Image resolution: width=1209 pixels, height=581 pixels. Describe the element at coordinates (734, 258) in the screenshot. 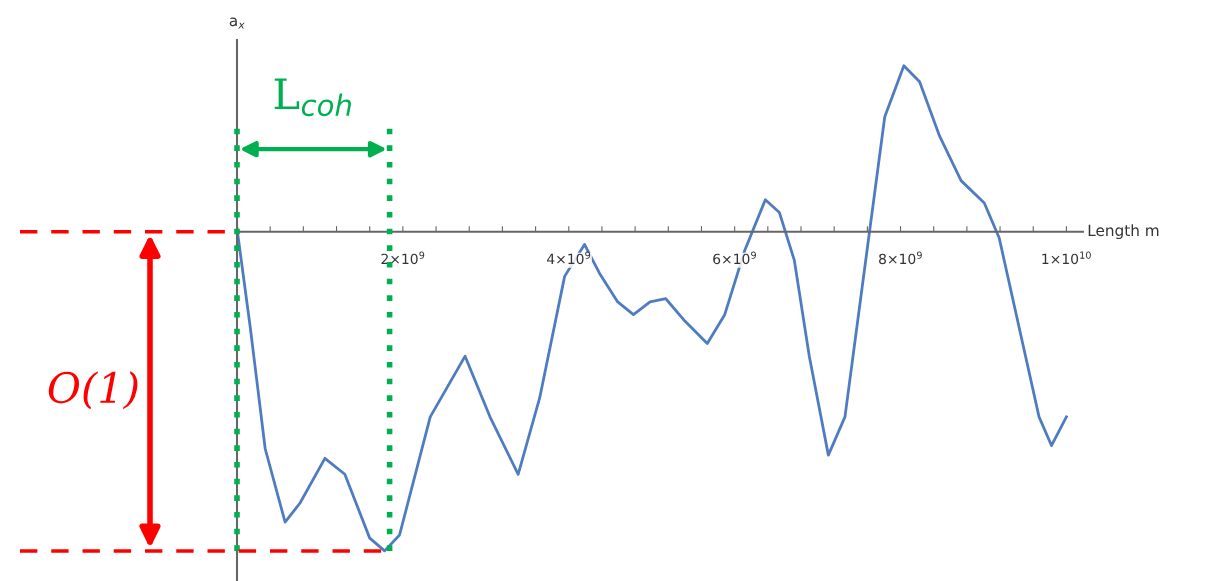

I see `x-tick-label: 6×10$^{9}$` at that location.